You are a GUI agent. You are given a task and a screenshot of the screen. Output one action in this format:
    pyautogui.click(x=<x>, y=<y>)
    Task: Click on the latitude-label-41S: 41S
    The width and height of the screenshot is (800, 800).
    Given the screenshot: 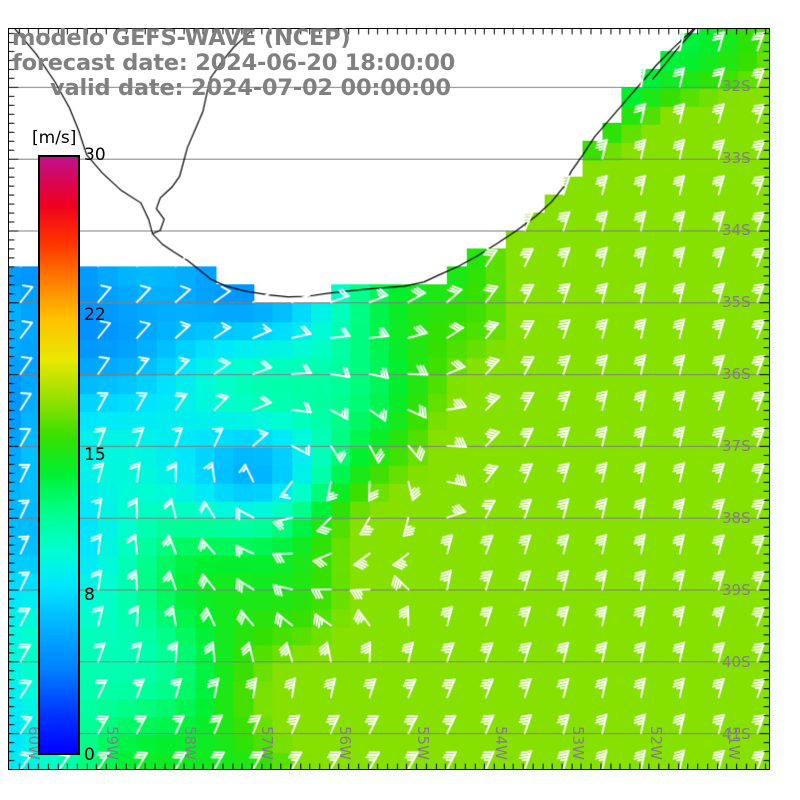 What is the action you would take?
    pyautogui.click(x=736, y=733)
    